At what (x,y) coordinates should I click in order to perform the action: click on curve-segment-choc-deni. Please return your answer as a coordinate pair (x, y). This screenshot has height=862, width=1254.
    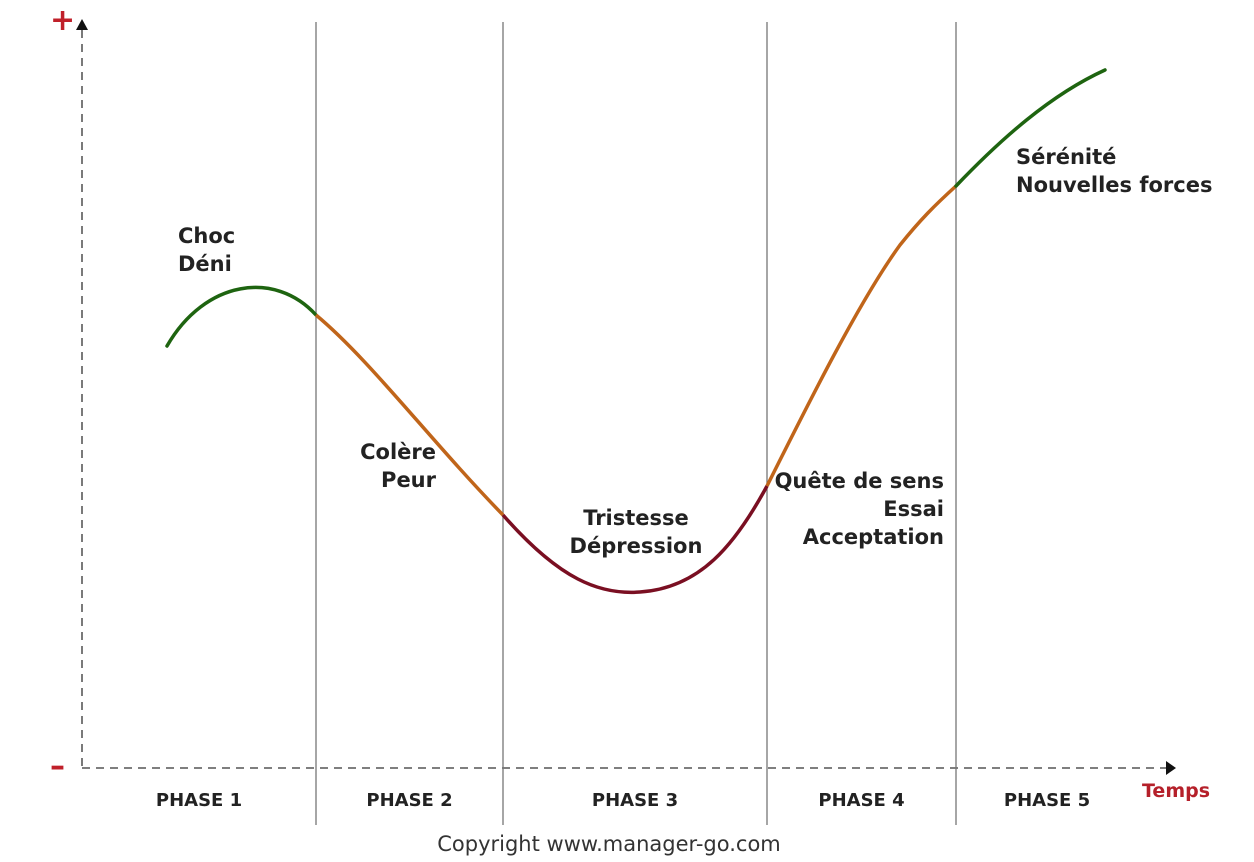
    Looking at the image, I should click on (241, 316).